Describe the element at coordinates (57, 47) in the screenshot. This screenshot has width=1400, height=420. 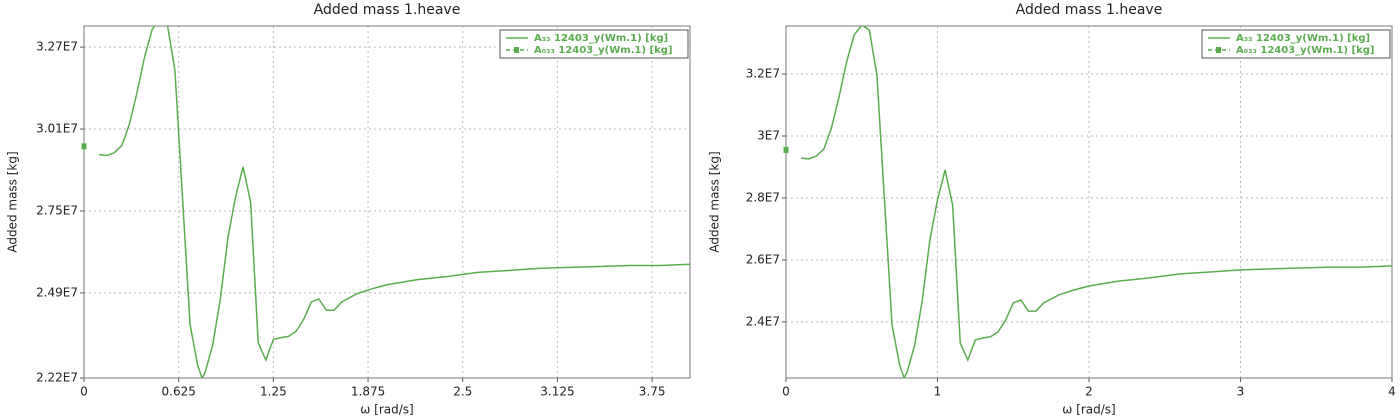
I see `y-tick-label: 3.27E7` at that location.